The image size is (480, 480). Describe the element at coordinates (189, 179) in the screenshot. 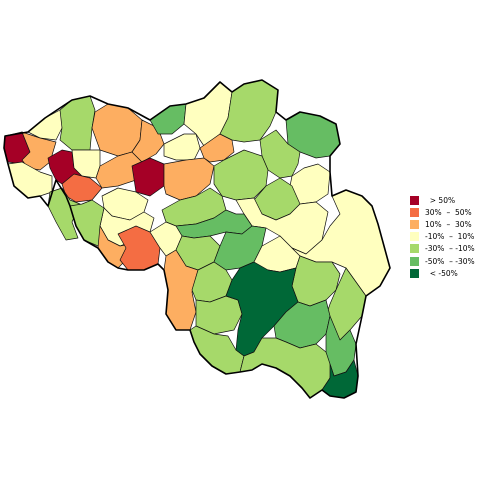

I see `region-aalst` at that location.